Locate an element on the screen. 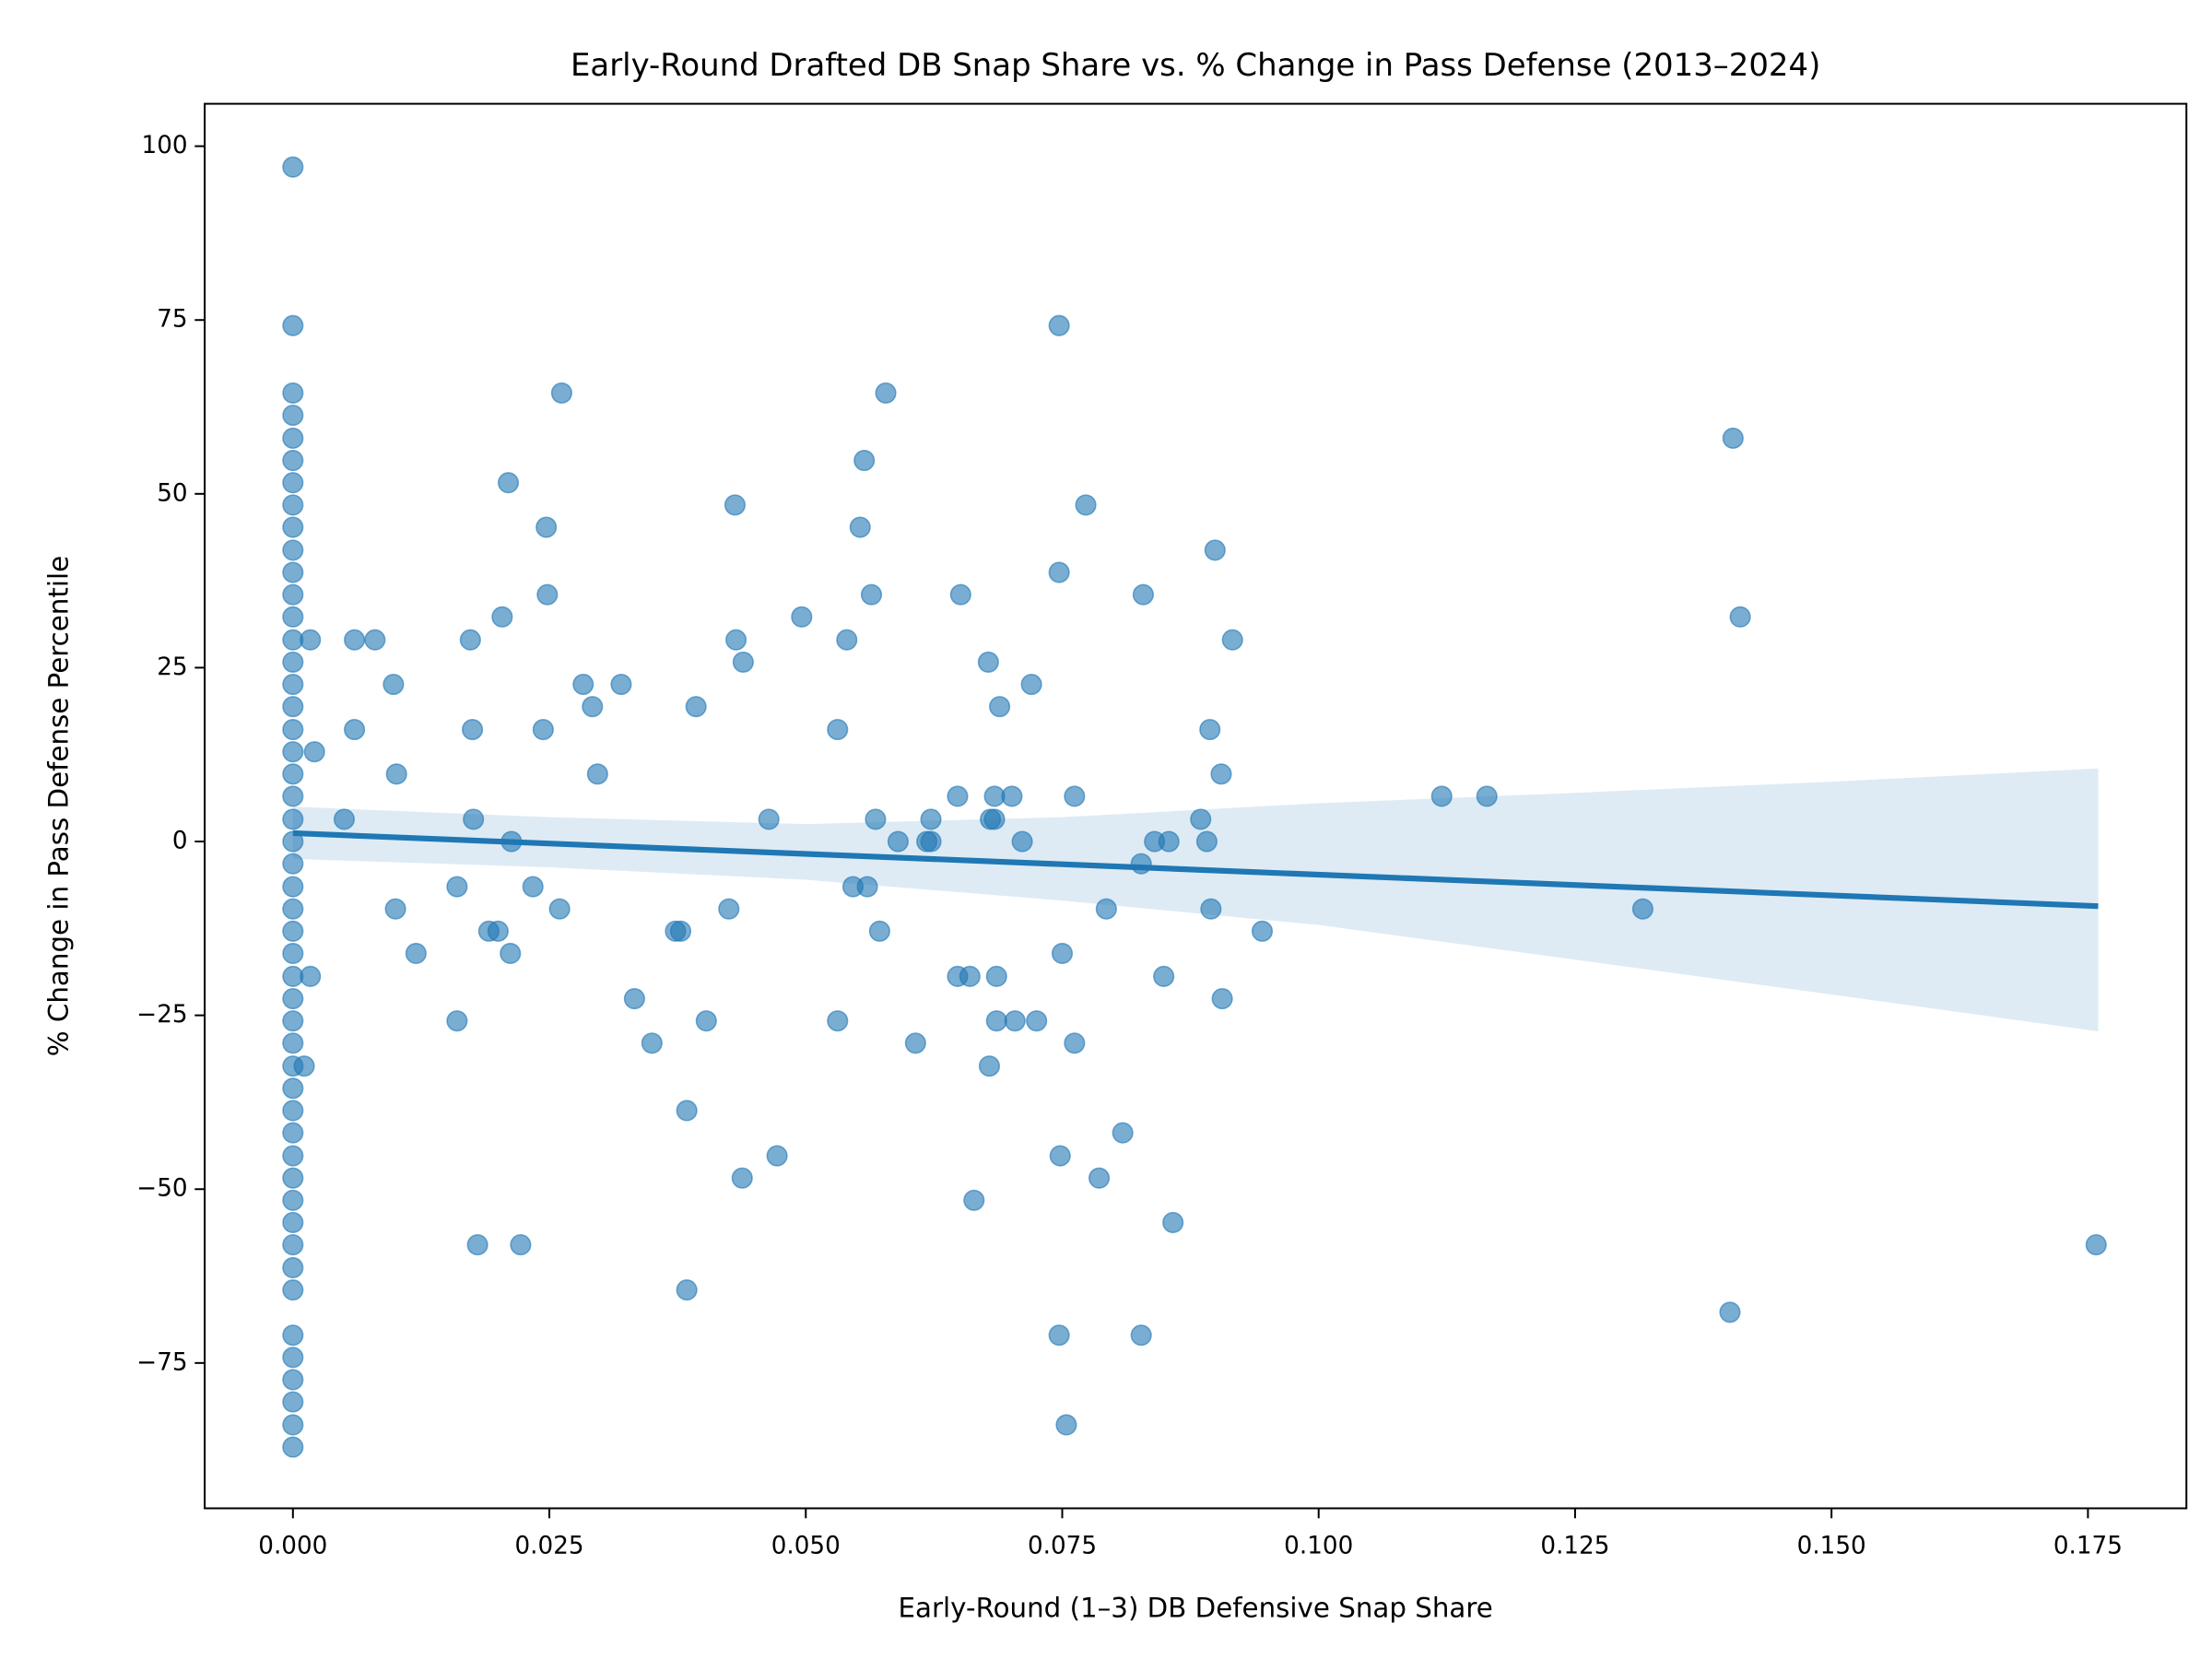 The image size is (2212, 1659). x-tick-label: 0.000 is located at coordinates (292, 1546).